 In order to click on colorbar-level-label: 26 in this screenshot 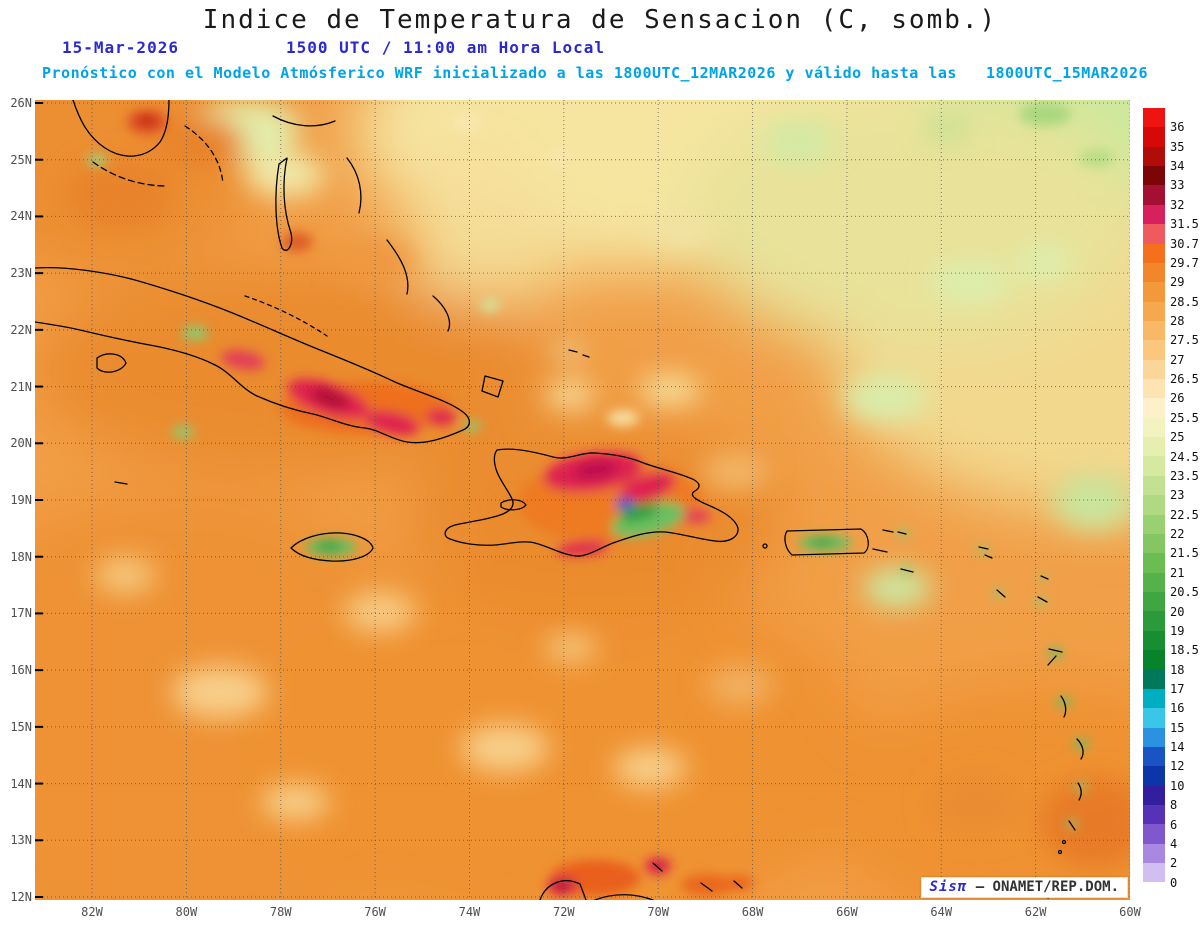, I will do `click(1177, 398)`.